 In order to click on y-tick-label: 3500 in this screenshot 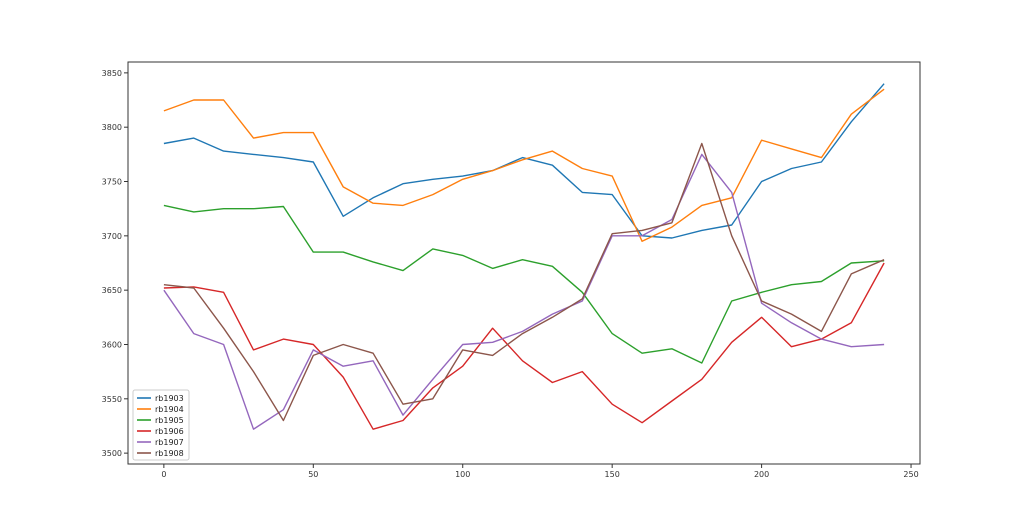, I will do `click(112, 453)`.